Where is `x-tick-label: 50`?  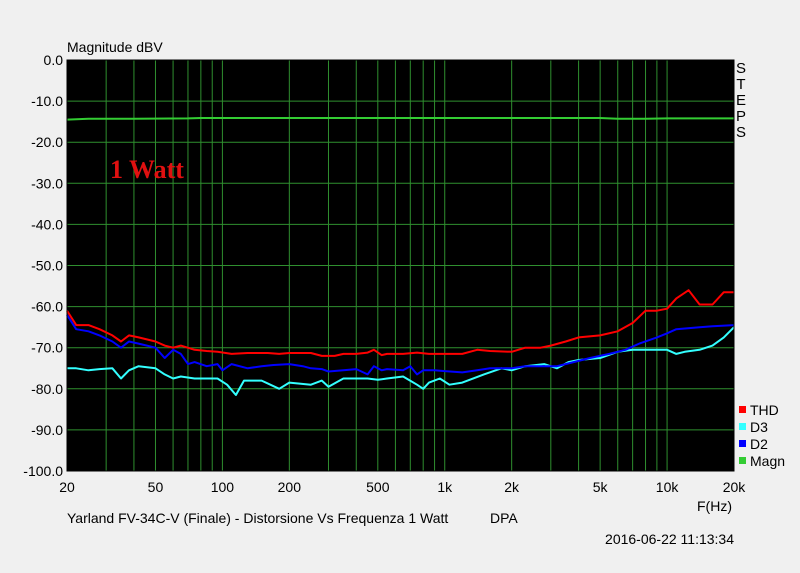
x-tick-label: 50 is located at coordinates (156, 487).